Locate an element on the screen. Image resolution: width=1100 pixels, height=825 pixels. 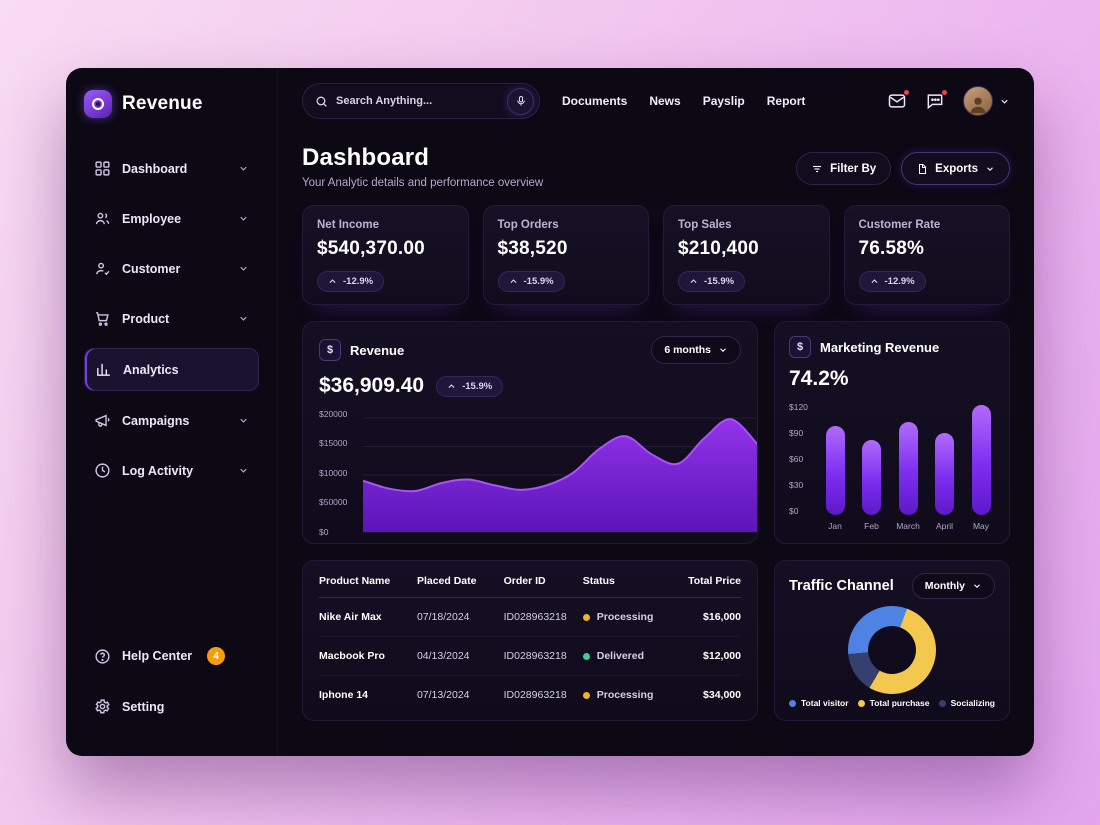
donut-chart is located at coordinates (892, 649).